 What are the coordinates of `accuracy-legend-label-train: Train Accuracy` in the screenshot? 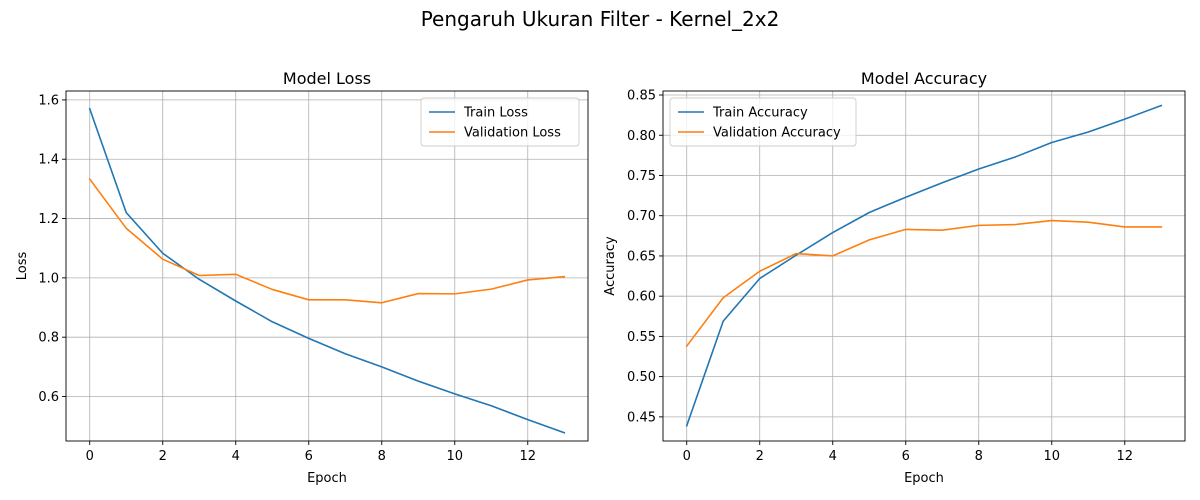 It's located at (760, 113).